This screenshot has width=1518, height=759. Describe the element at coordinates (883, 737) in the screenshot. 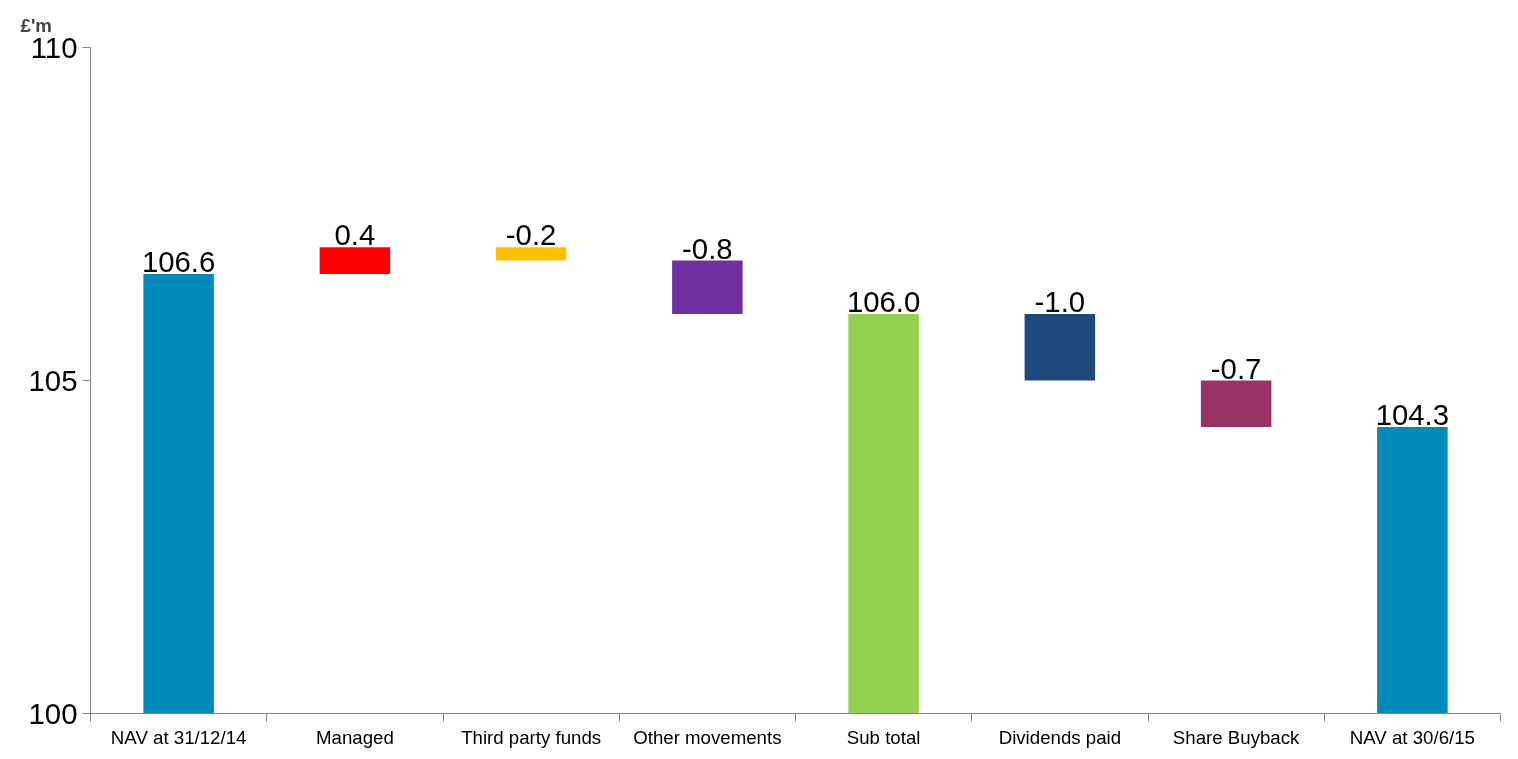

I see `x-tick-label: Sub total` at that location.